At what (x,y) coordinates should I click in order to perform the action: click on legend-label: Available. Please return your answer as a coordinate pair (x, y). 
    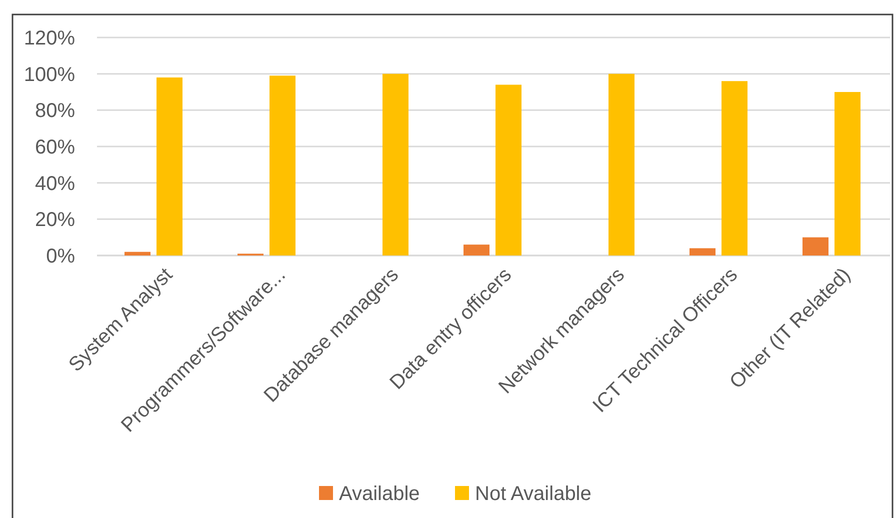
    Looking at the image, I should click on (379, 494).